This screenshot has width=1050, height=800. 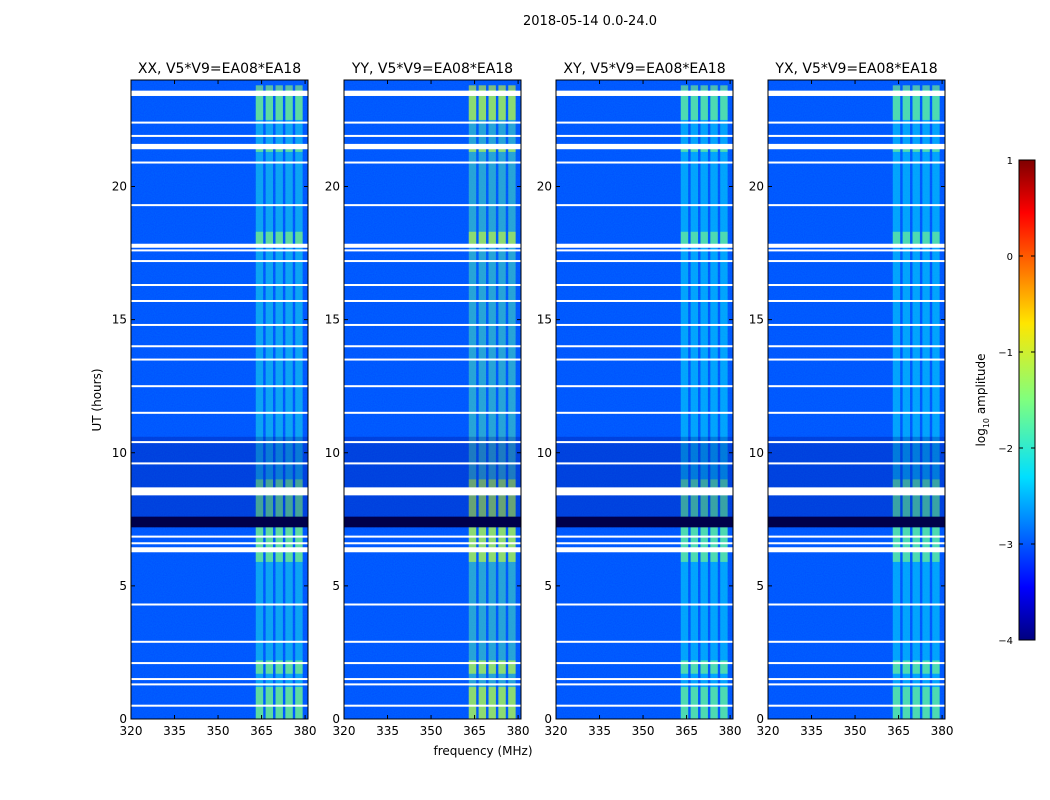 I want to click on x-tick-label: 380, so click(x=730, y=731).